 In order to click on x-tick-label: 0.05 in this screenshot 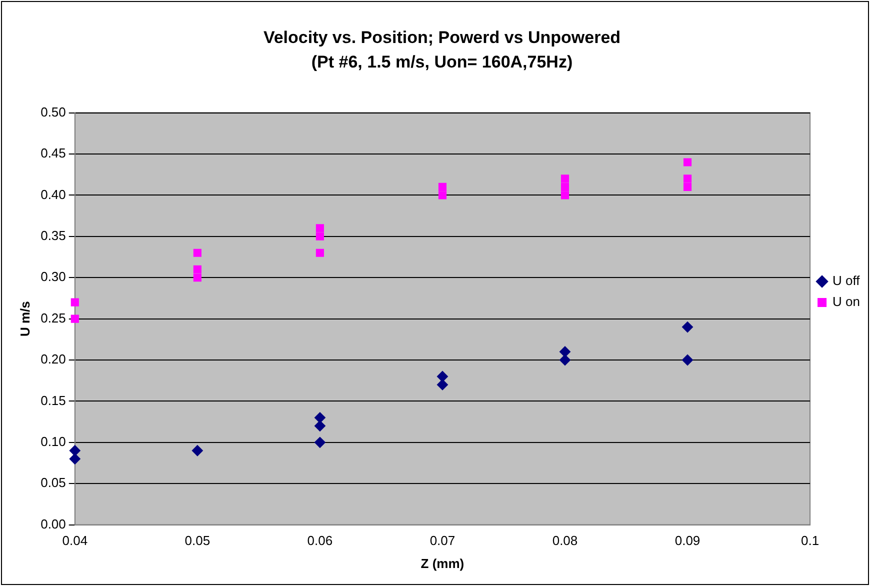, I will do `click(197, 540)`.